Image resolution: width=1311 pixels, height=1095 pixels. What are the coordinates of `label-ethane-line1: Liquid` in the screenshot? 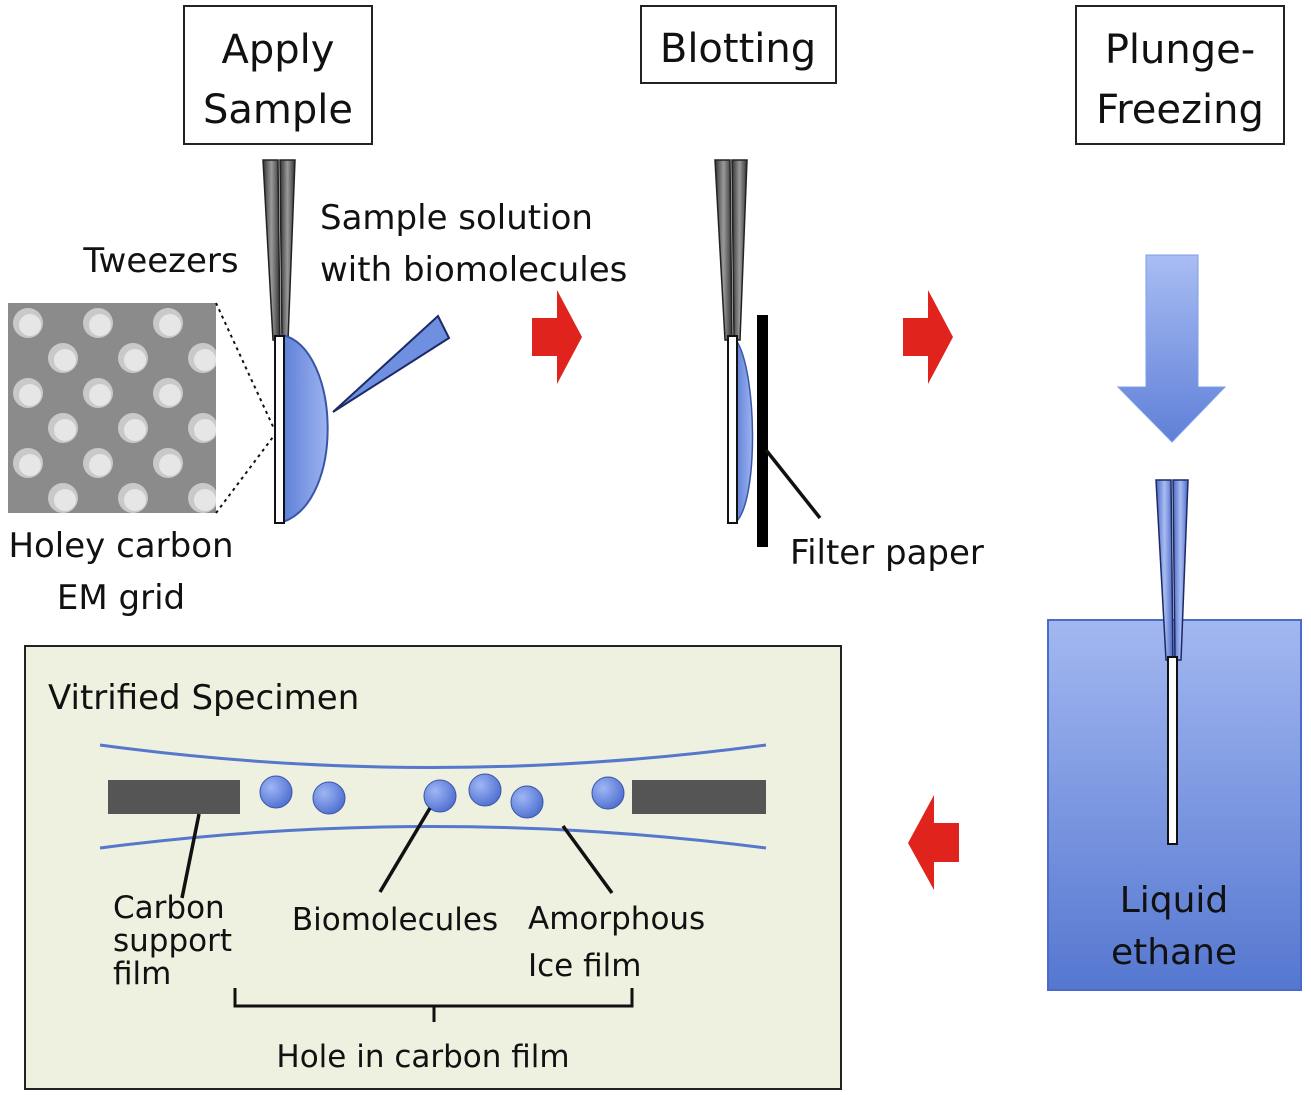 It's located at (1174, 900).